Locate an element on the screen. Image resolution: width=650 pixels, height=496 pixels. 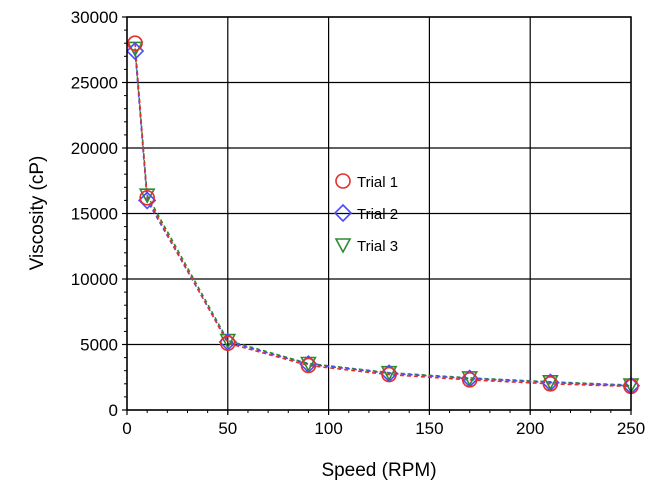
x-tick-label: 100 is located at coordinates (328, 428).